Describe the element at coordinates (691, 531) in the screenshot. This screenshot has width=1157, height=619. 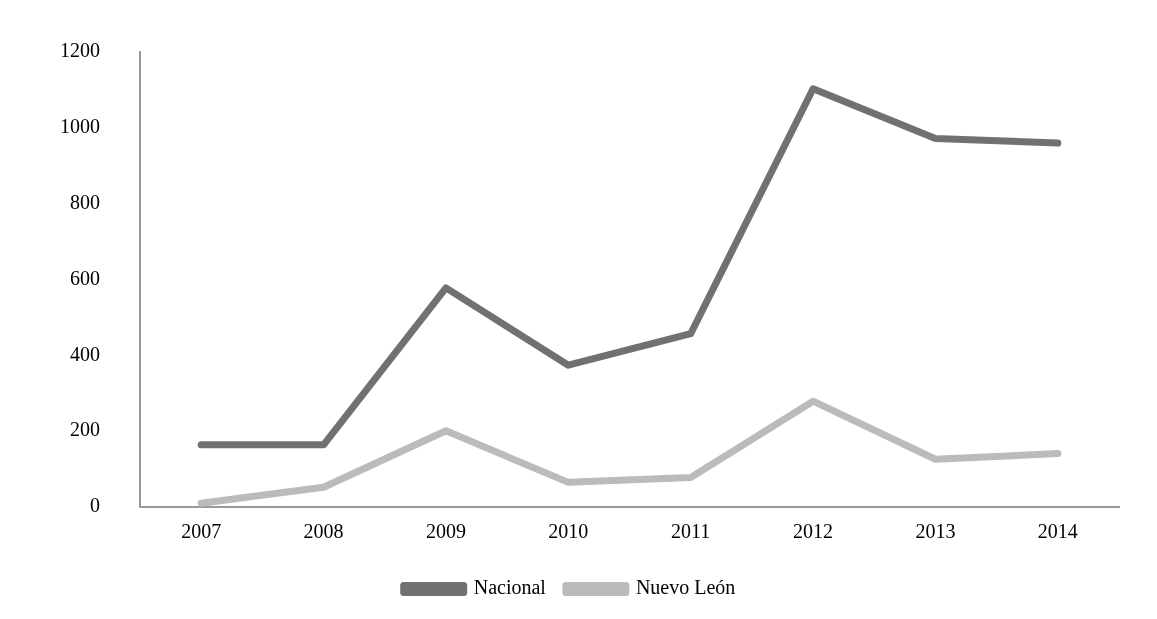
I see `x-tick-label: 2011` at that location.